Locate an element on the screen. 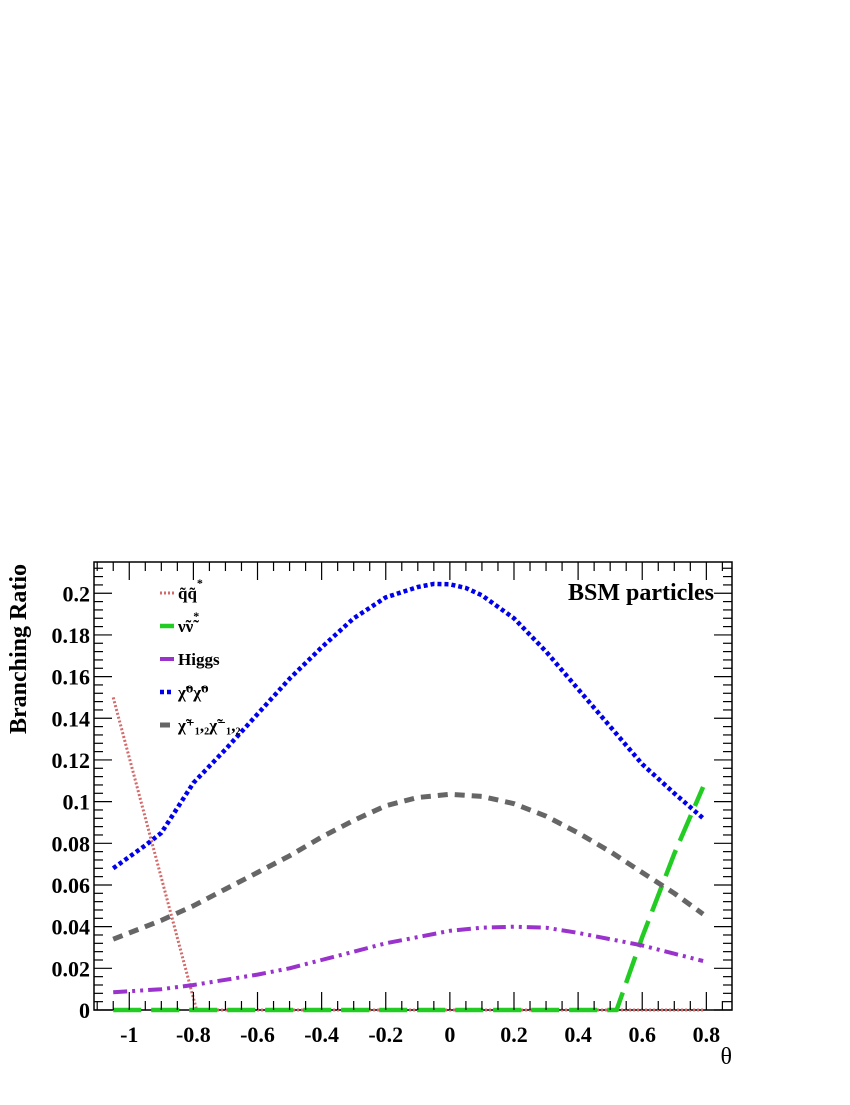 The width and height of the screenshot is (850, 1105). legend-label-3: χ̃⁰χ̃⁰ is located at coordinates (193, 692).